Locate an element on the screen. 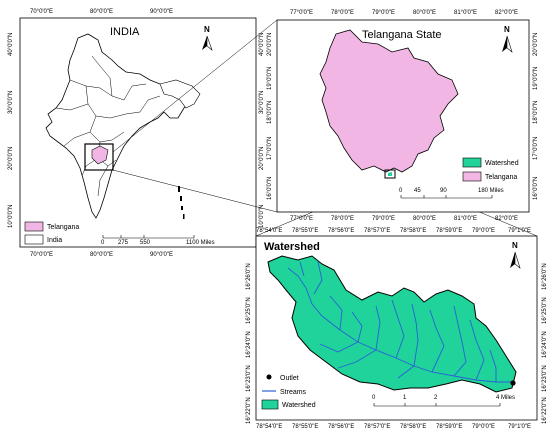  svg-text: Telangana is located at coordinates (501, 177).